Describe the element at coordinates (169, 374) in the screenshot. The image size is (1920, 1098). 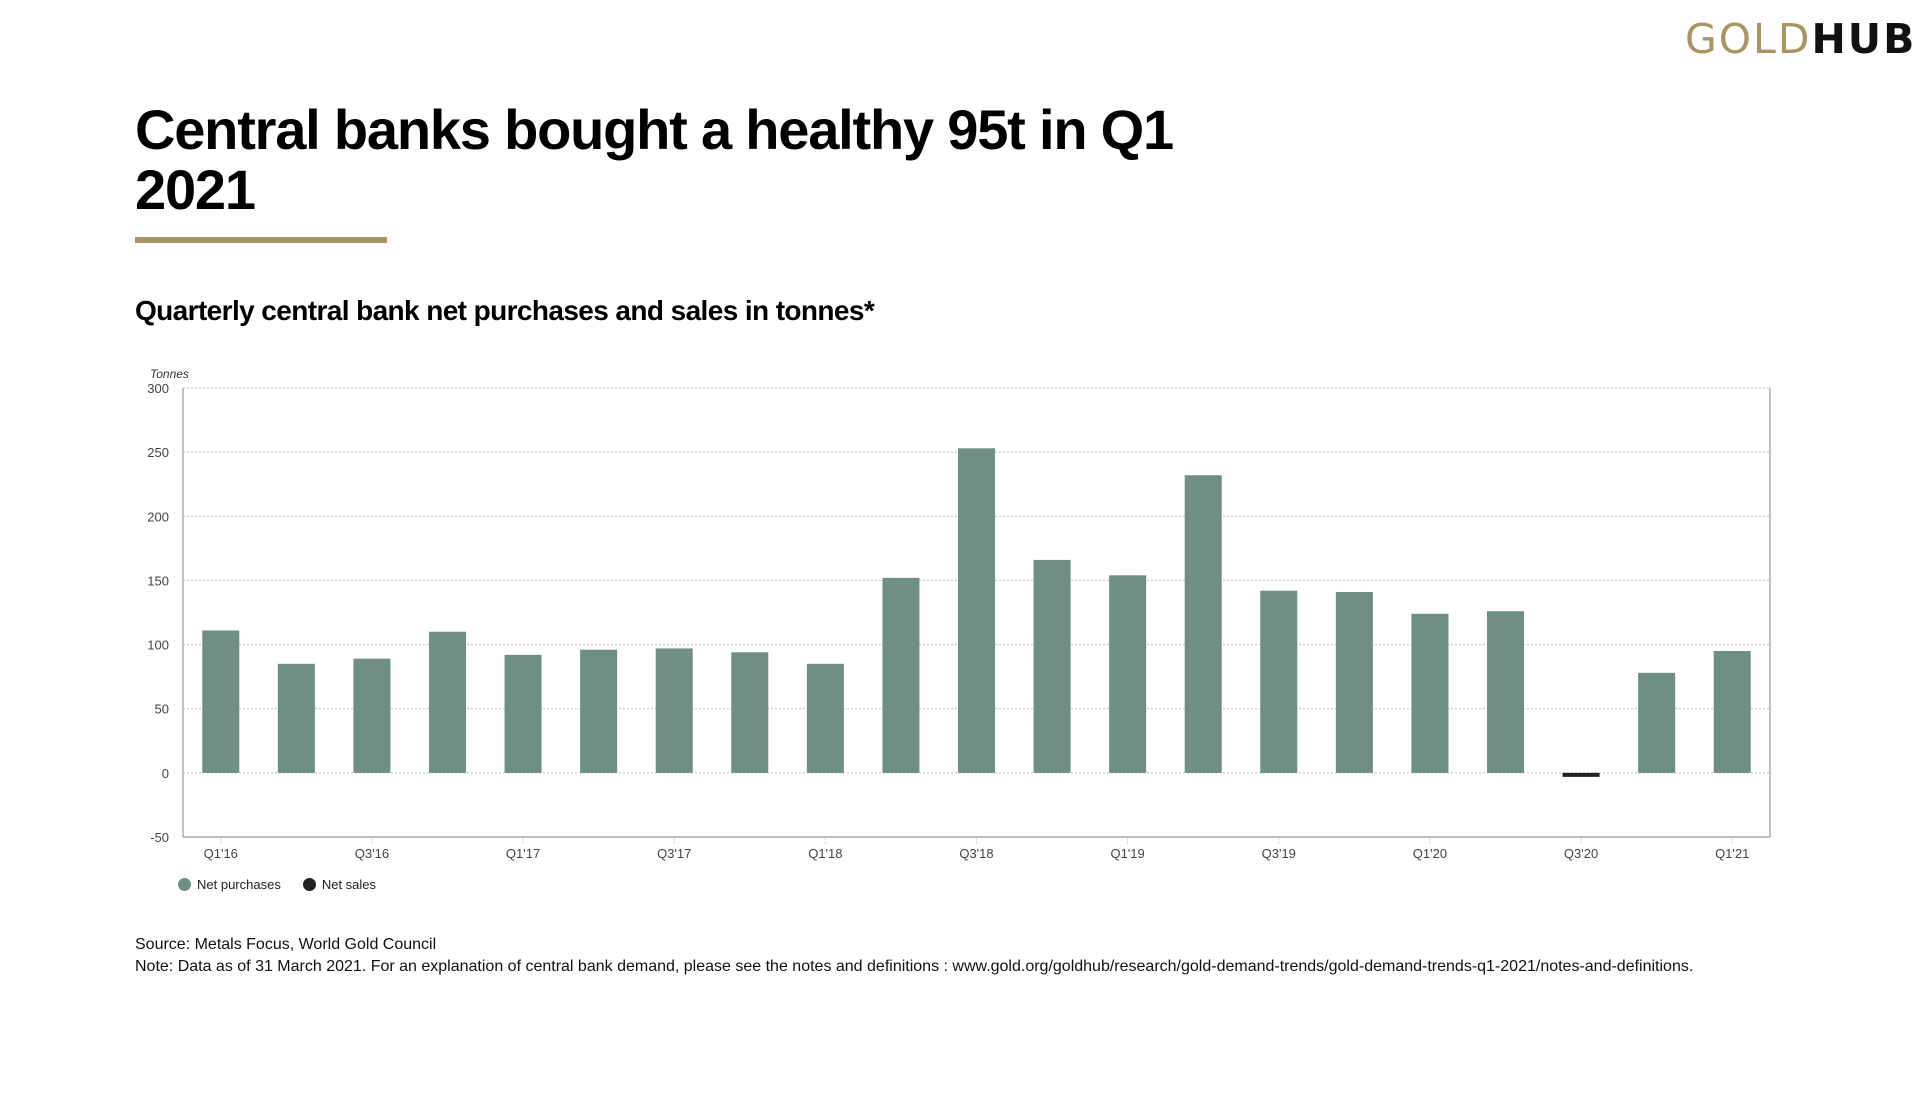
I see `y-axis-title: Tonnes` at that location.